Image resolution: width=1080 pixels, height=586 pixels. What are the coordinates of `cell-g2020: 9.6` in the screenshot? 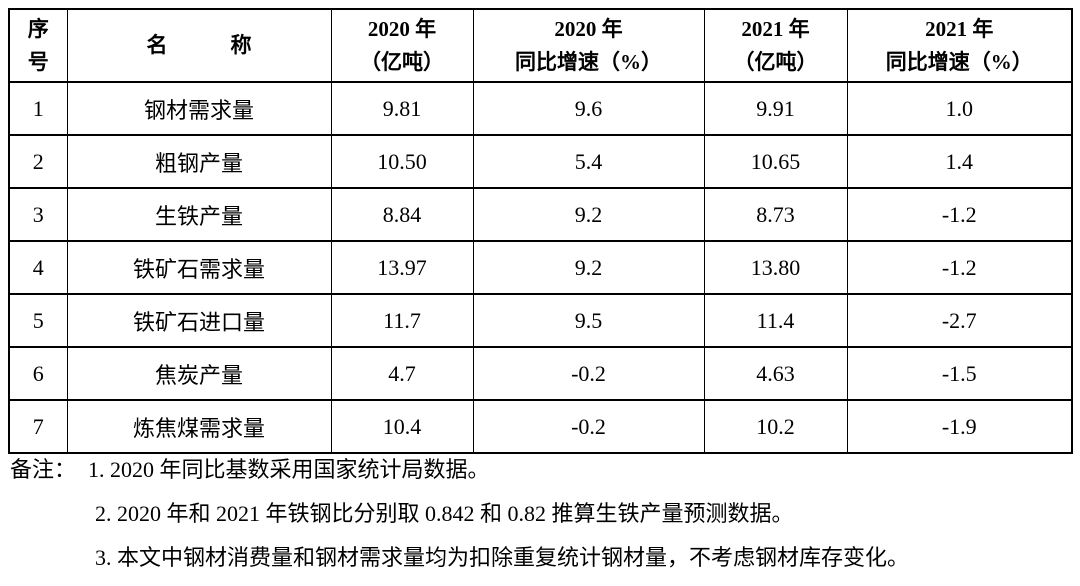 It's located at (588, 108).